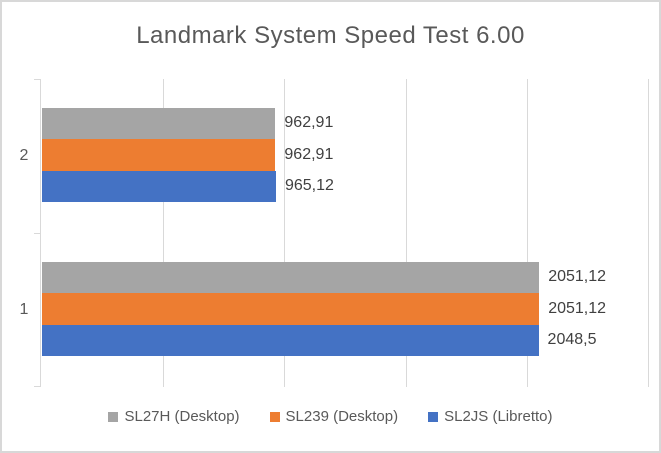 This screenshot has height=453, width=661. Describe the element at coordinates (182, 416) in the screenshot. I see `legend-label: SL27H (Desktop)` at that location.